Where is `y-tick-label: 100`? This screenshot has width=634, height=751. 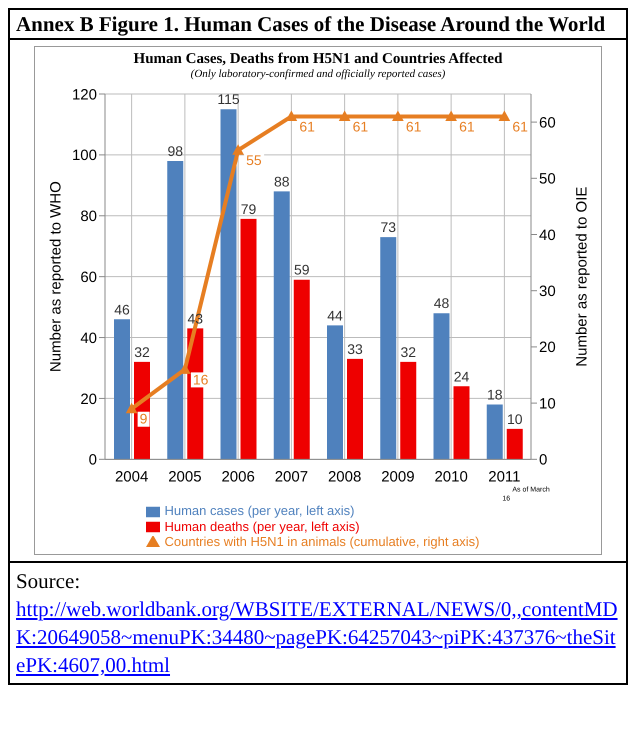 y-tick-label: 100 is located at coordinates (84, 155).